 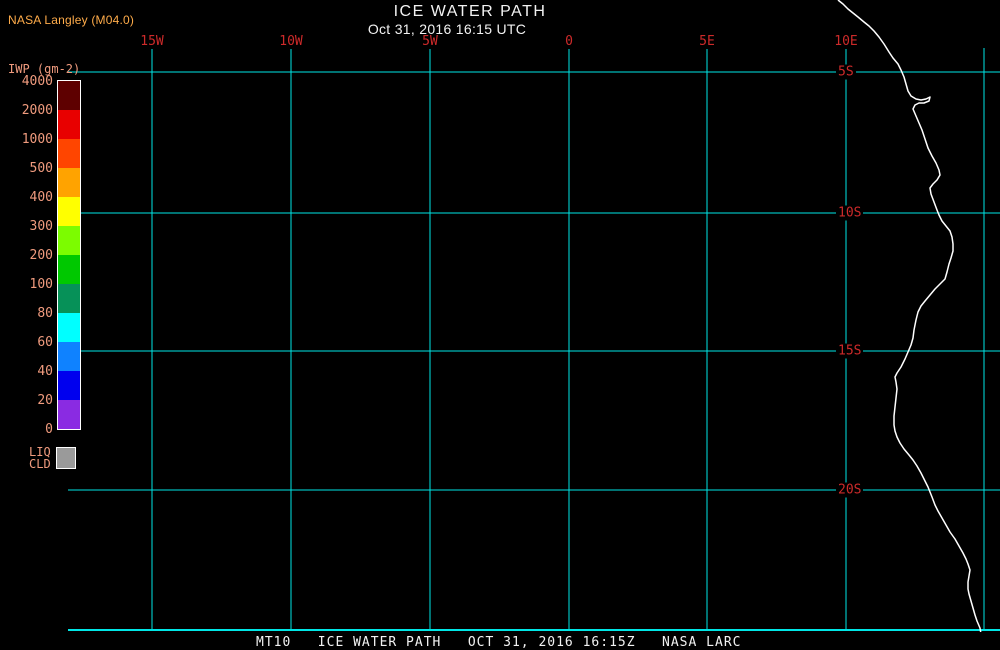 What do you see at coordinates (152, 41) in the screenshot?
I see `lon-label: 15W` at bounding box center [152, 41].